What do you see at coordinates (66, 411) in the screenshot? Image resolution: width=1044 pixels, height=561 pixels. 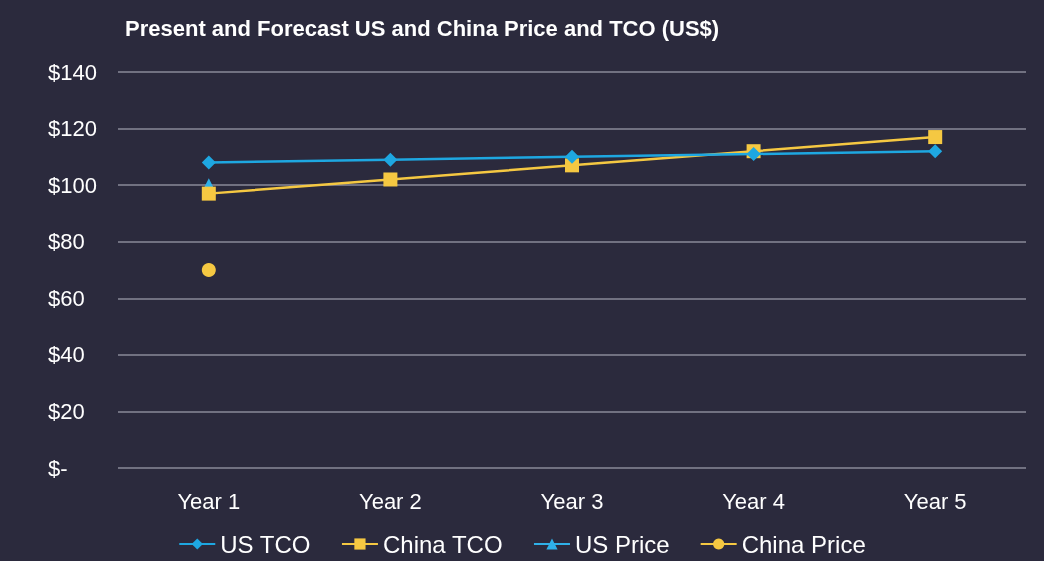 I see `y-tick-label: $20` at bounding box center [66, 411].